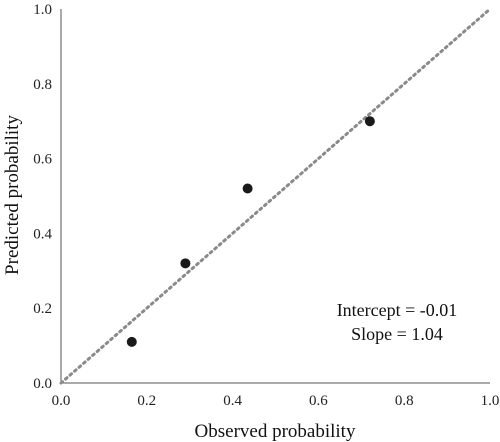 The width and height of the screenshot is (500, 442). I want to click on y-tick-label: 0.8, so click(42, 85).